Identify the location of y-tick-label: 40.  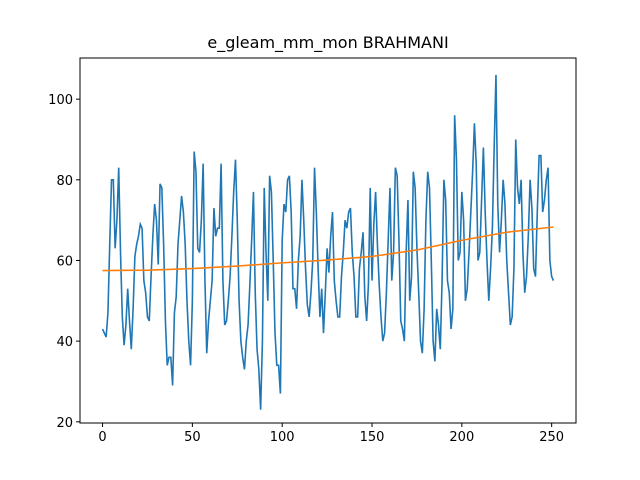
(64, 342).